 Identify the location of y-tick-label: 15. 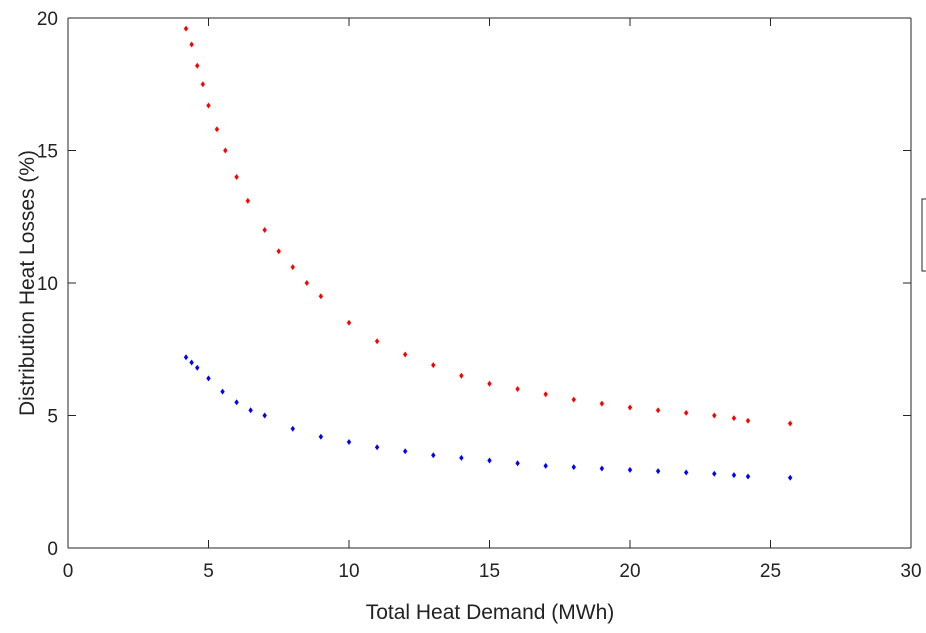
(47, 152).